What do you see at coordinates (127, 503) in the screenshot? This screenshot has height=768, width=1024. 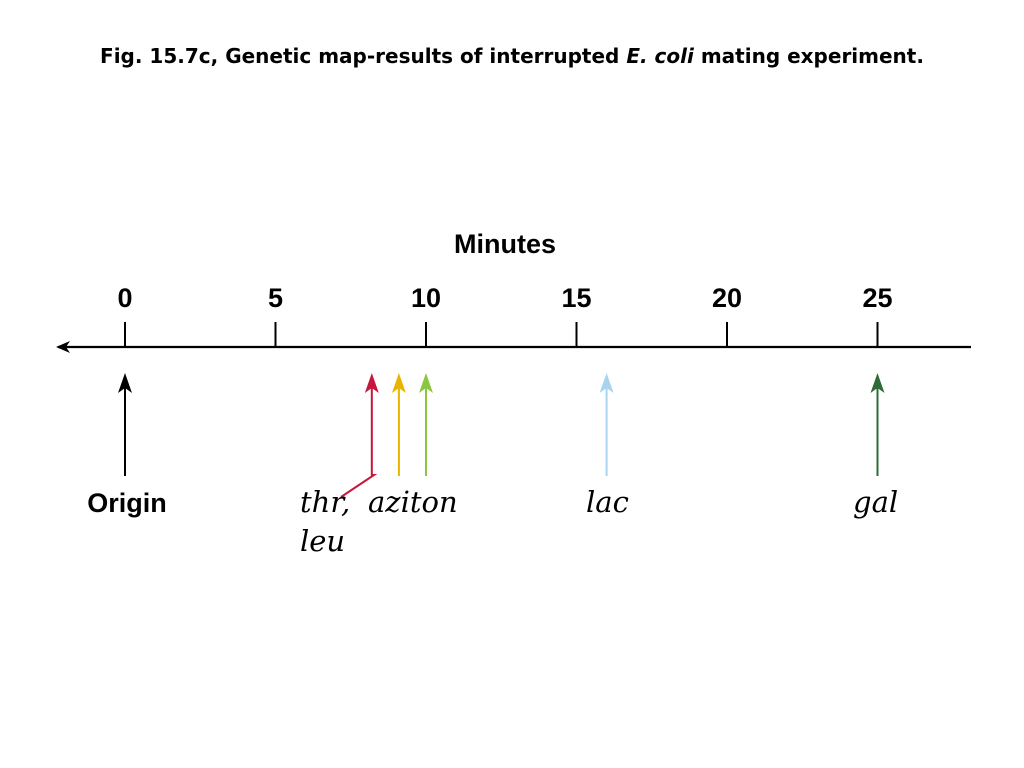 I see `origin-label: Origin` at bounding box center [127, 503].